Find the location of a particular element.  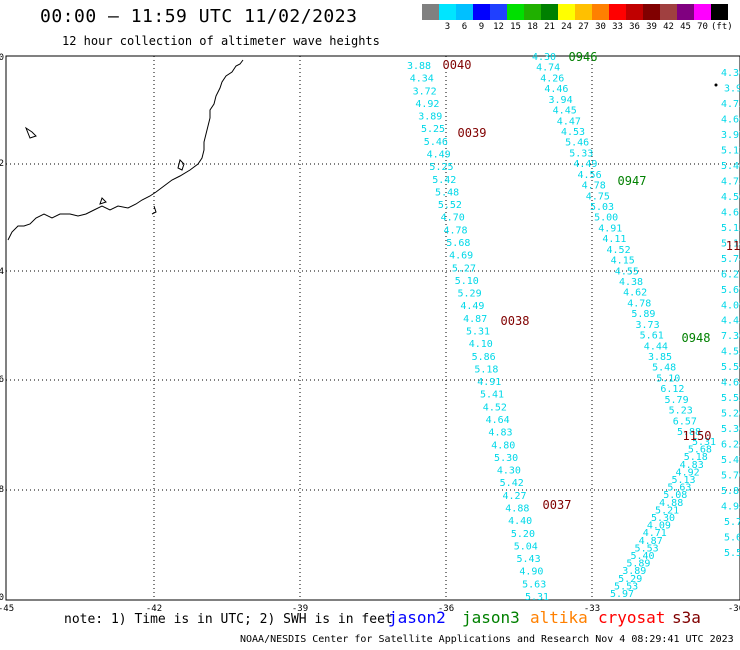

swh-value-track-1150: 5.53 is located at coordinates (626, 586).